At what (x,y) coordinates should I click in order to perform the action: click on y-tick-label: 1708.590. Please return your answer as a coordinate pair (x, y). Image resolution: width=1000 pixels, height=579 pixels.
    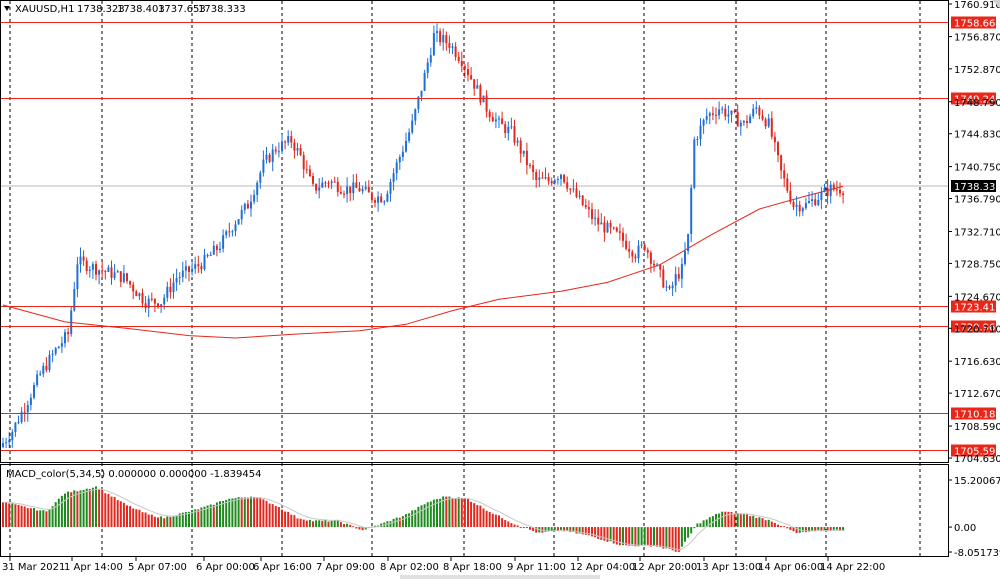
    Looking at the image, I should click on (977, 427).